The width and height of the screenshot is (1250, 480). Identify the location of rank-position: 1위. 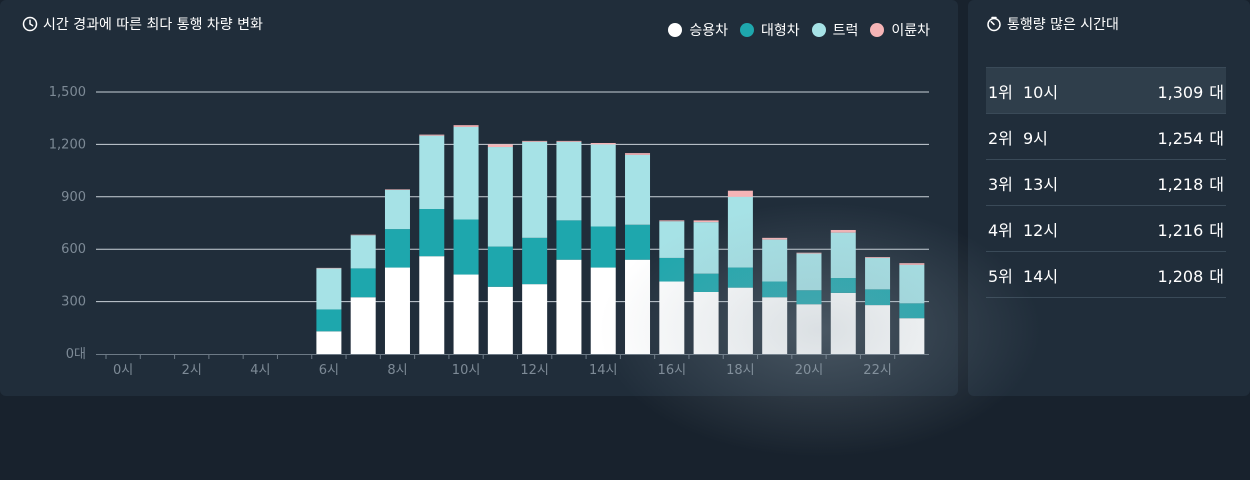
(1000, 92).